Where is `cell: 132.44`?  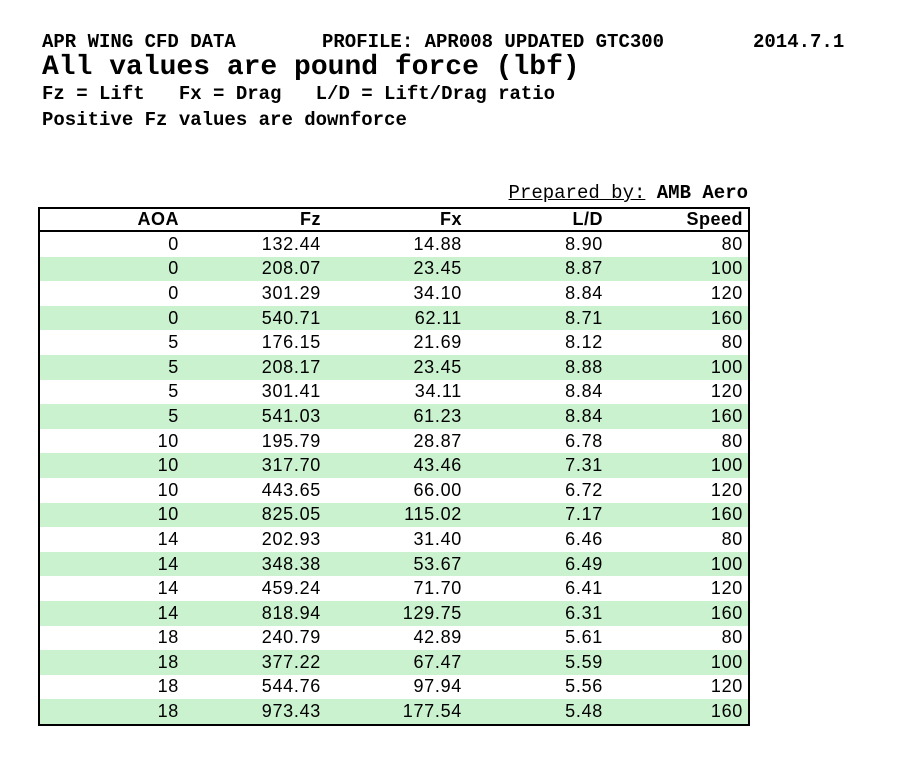
cell: 132.44 is located at coordinates (291, 243).